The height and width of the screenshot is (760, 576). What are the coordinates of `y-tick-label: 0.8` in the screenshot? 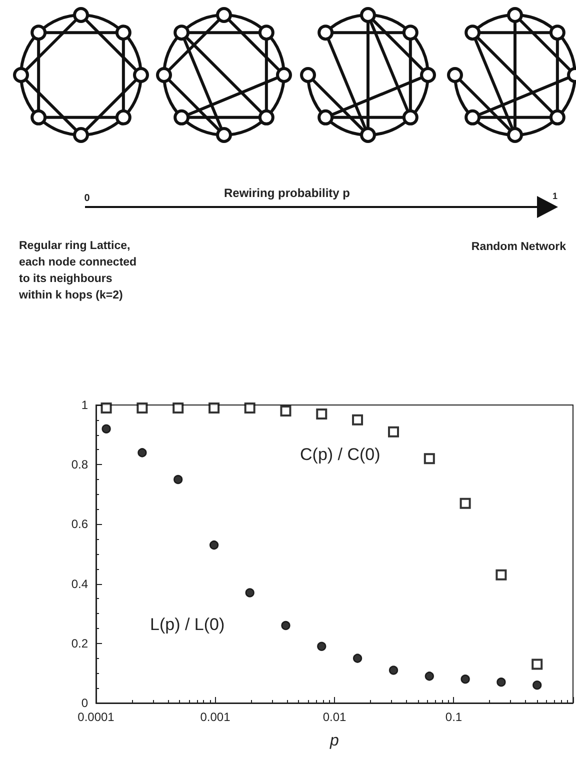 It's located at (79, 465).